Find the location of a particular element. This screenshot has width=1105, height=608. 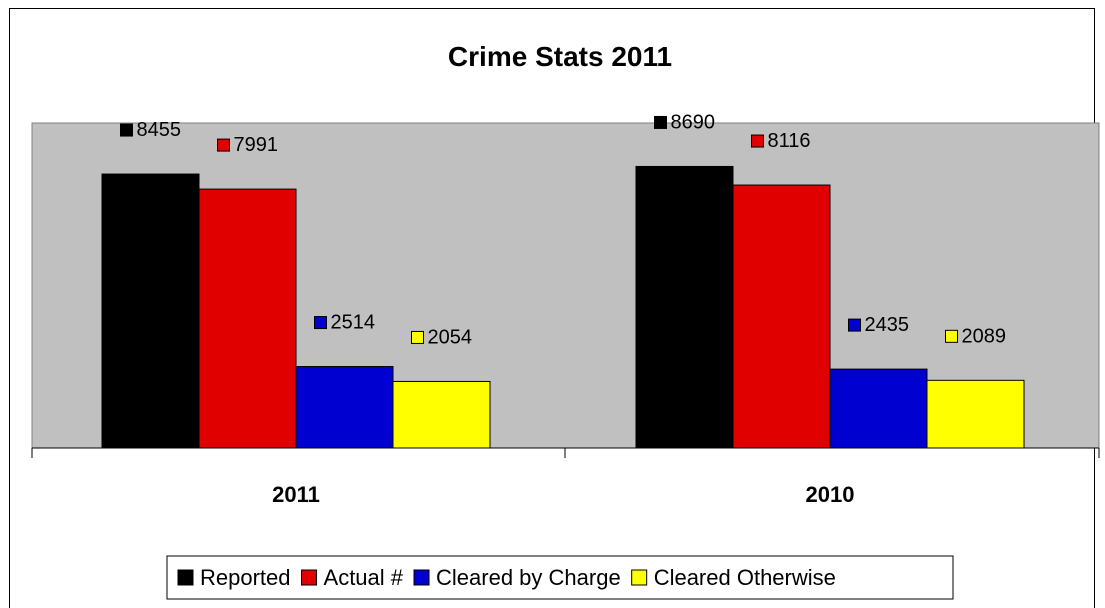

bar-2011-actual- is located at coordinates (247, 318).